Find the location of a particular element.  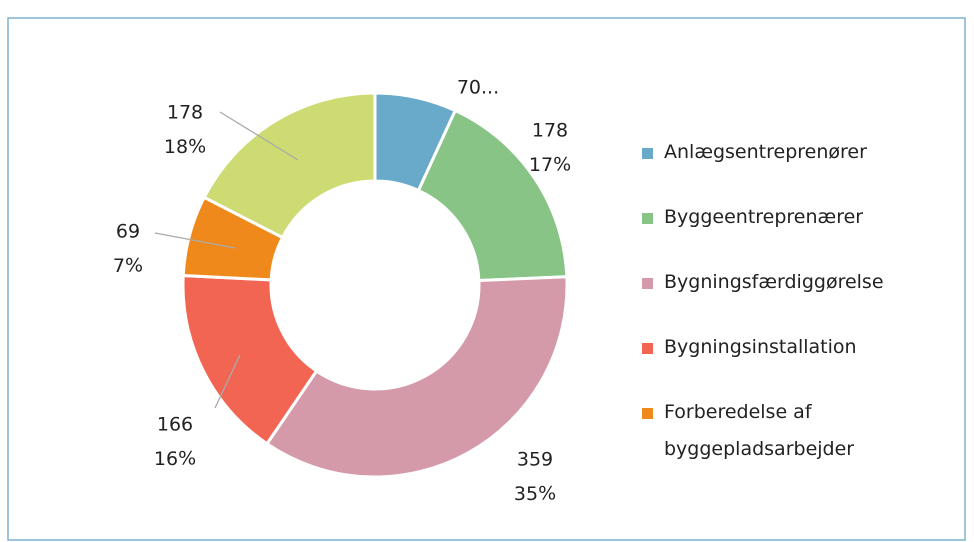

legend-item: Anlægsentreprenører is located at coordinates (792, 152).